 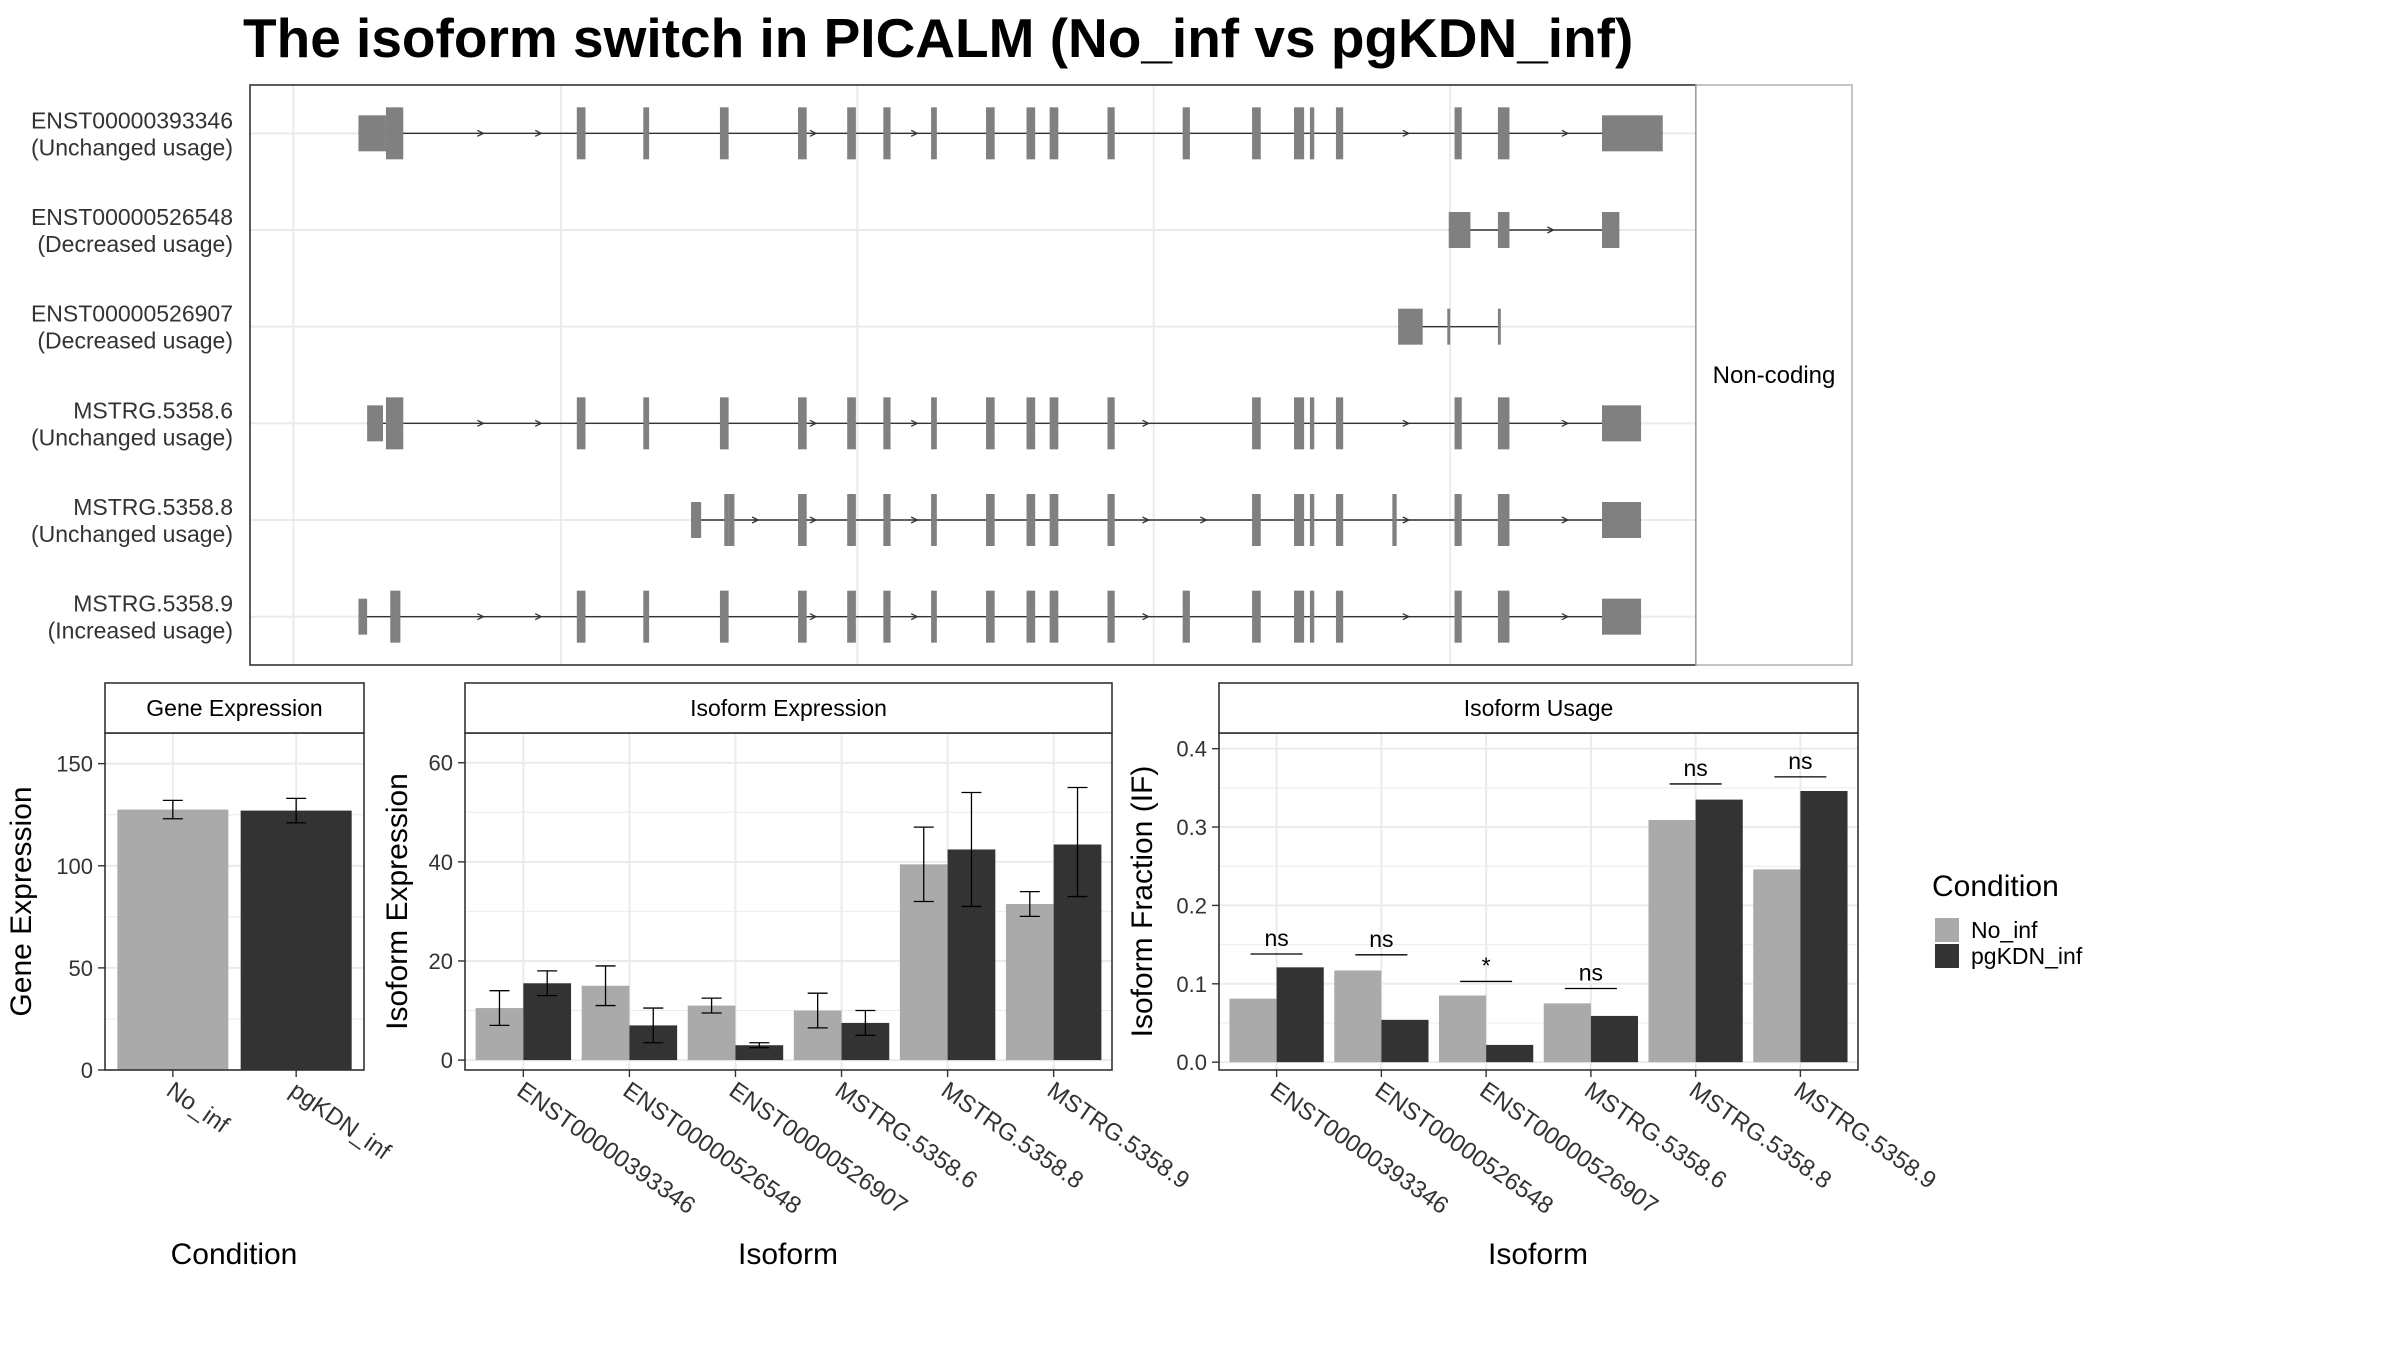 I want to click on panel-strip, so click(x=1538, y=708).